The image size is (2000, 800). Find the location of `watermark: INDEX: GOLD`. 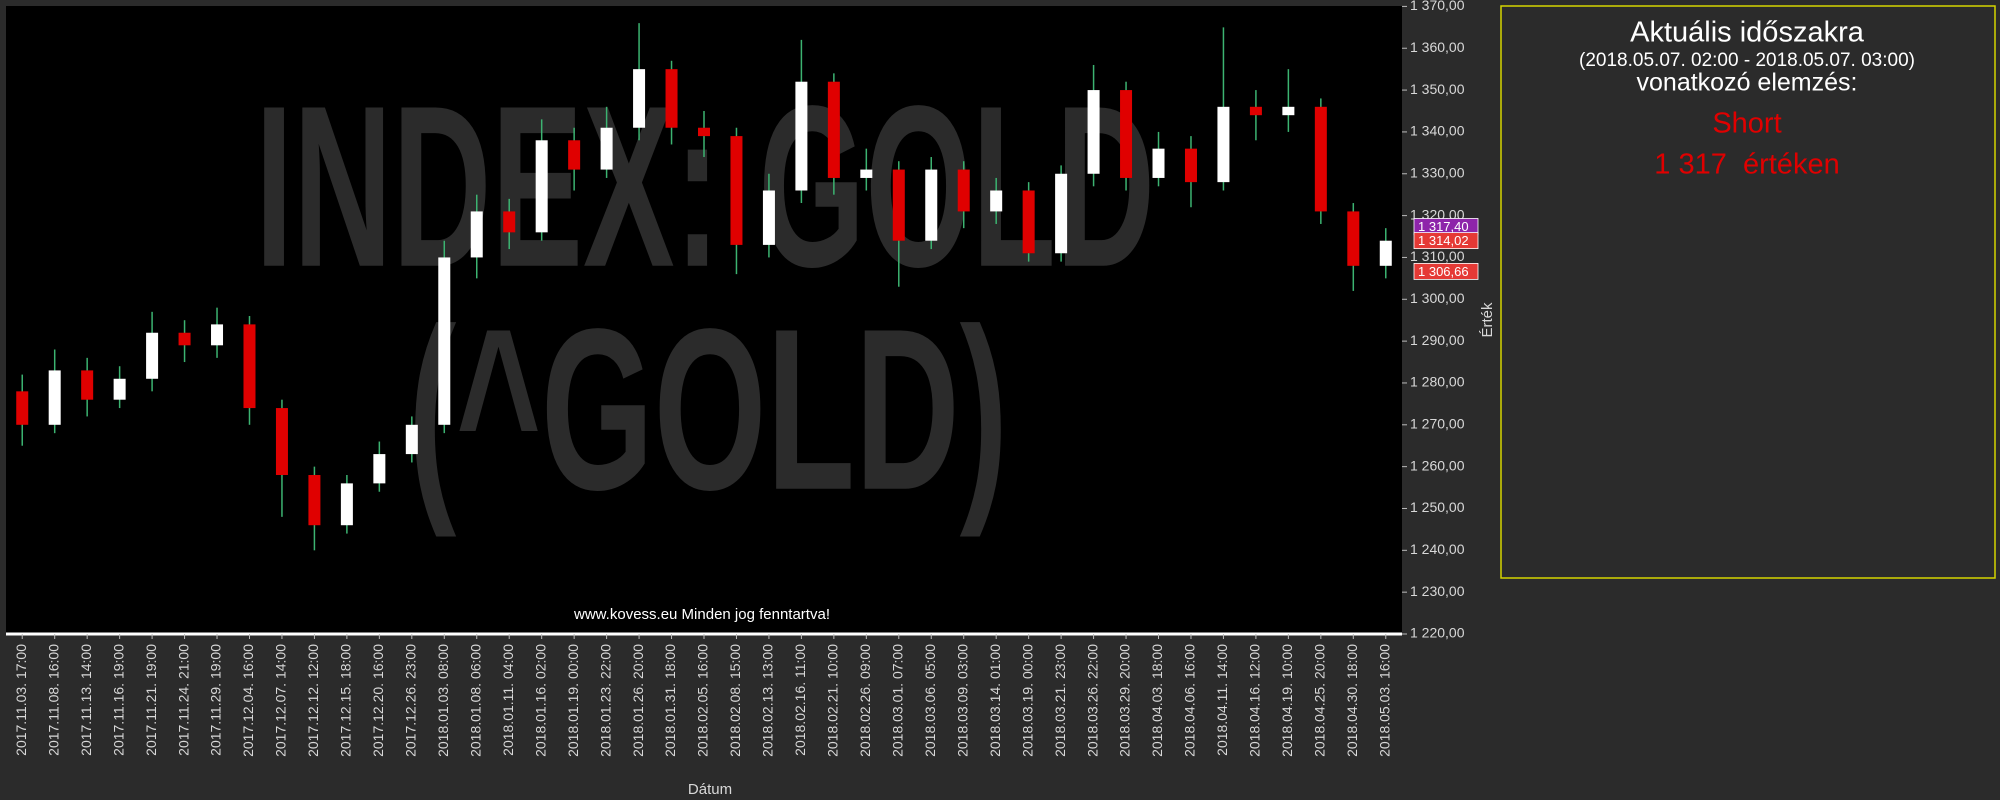

watermark: INDEX: GOLD is located at coordinates (705, 186).